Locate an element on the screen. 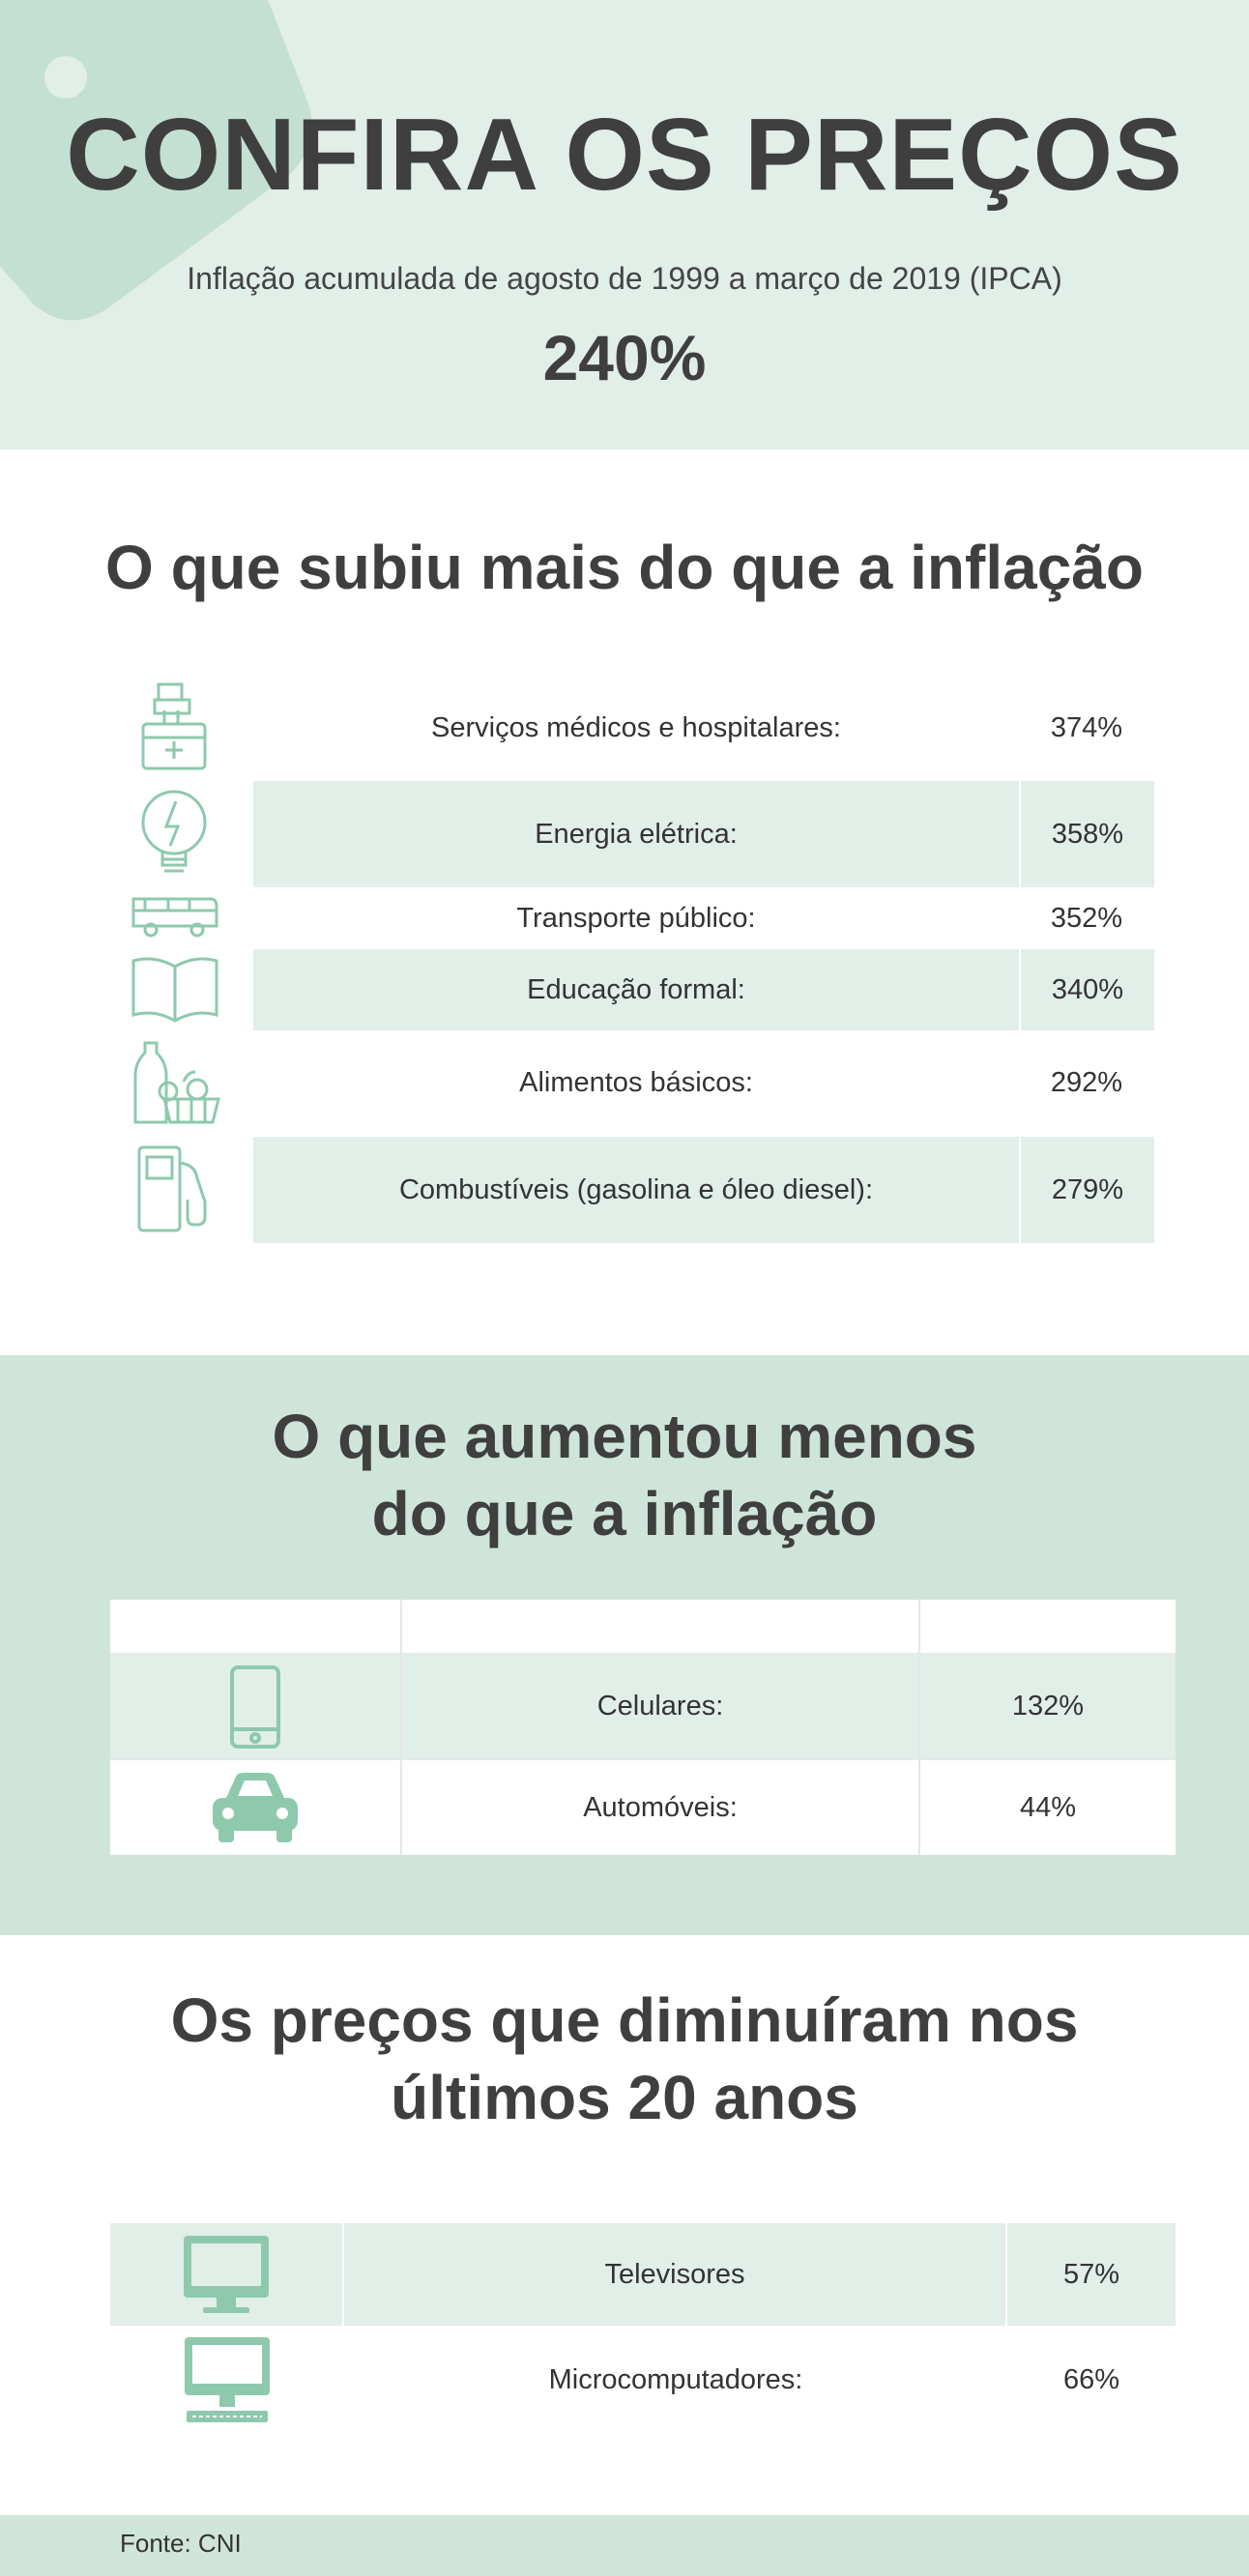  list-item-medical-services: Serviços médicos e hospitalares: 374% is located at coordinates (703, 728).